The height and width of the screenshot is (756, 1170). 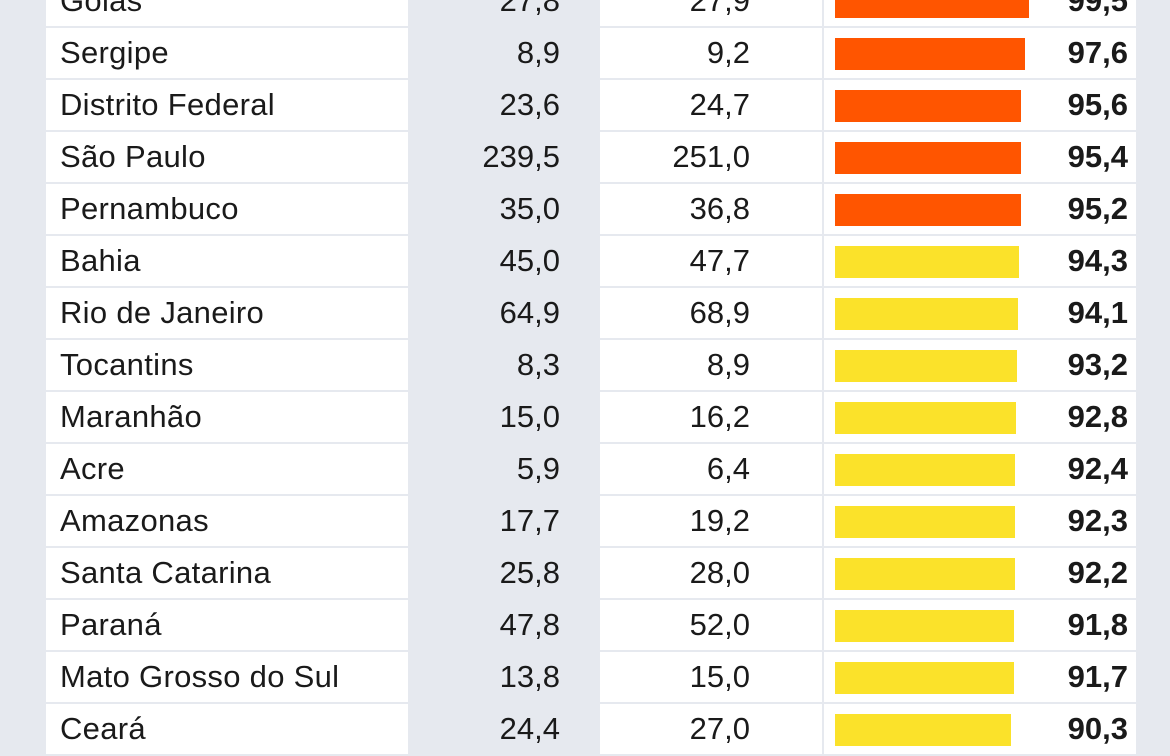 I want to click on percentage-value: 92,4, so click(x=1097, y=468).